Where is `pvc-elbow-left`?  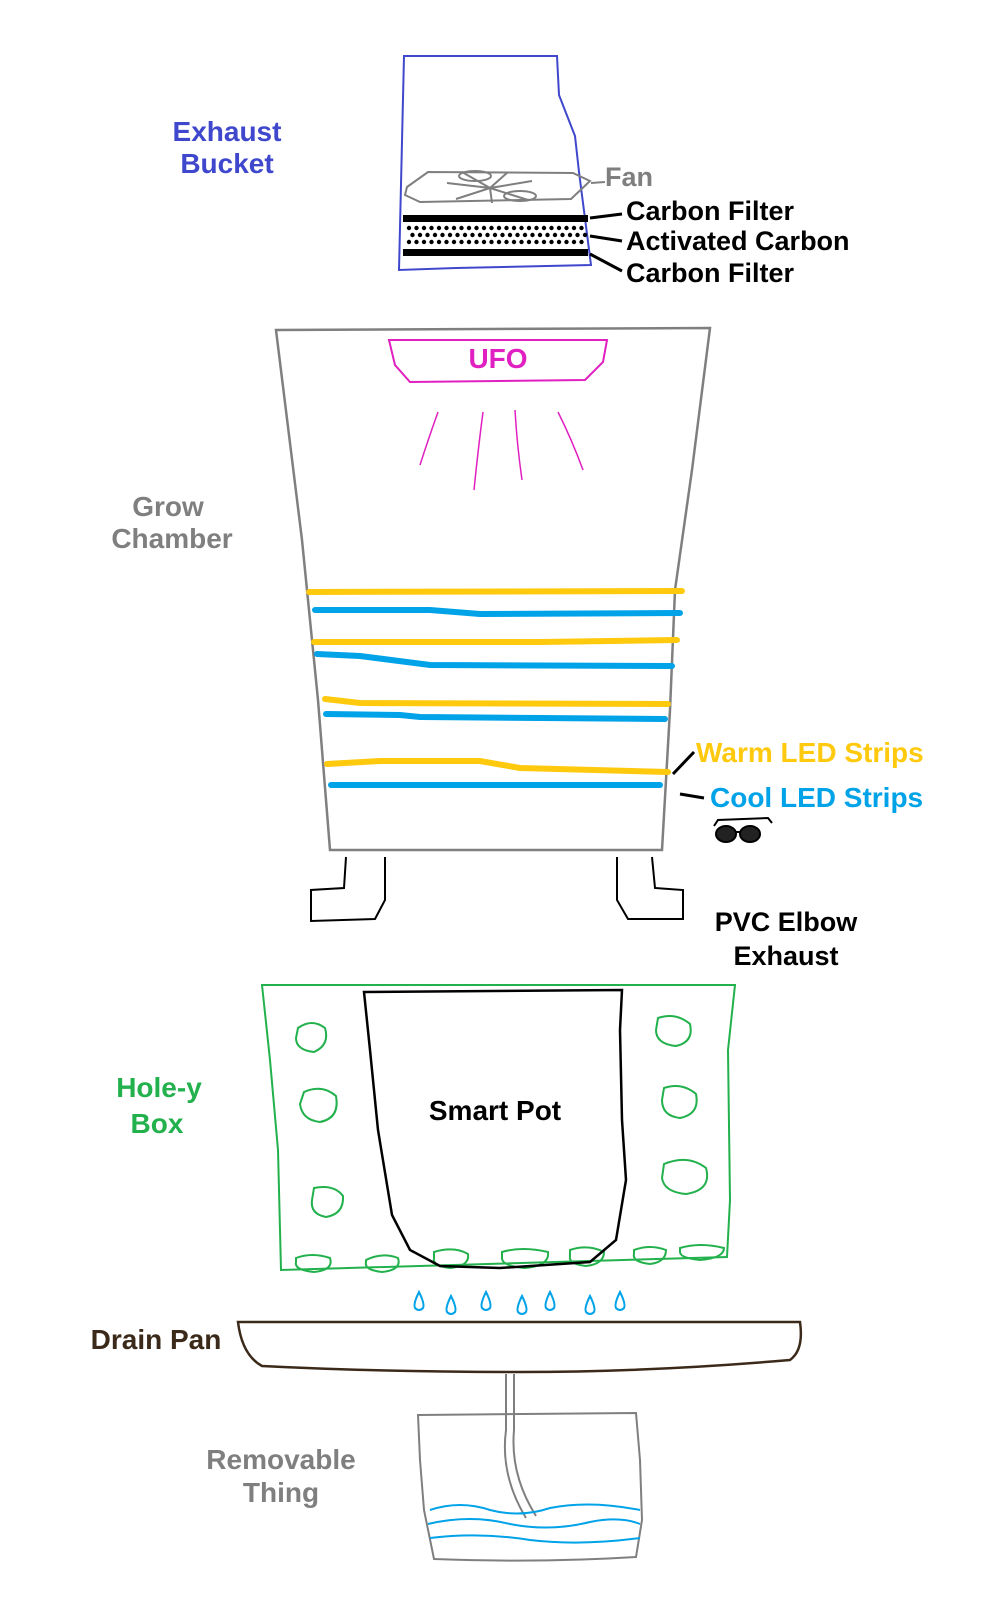
pvc-elbow-left is located at coordinates (348, 889).